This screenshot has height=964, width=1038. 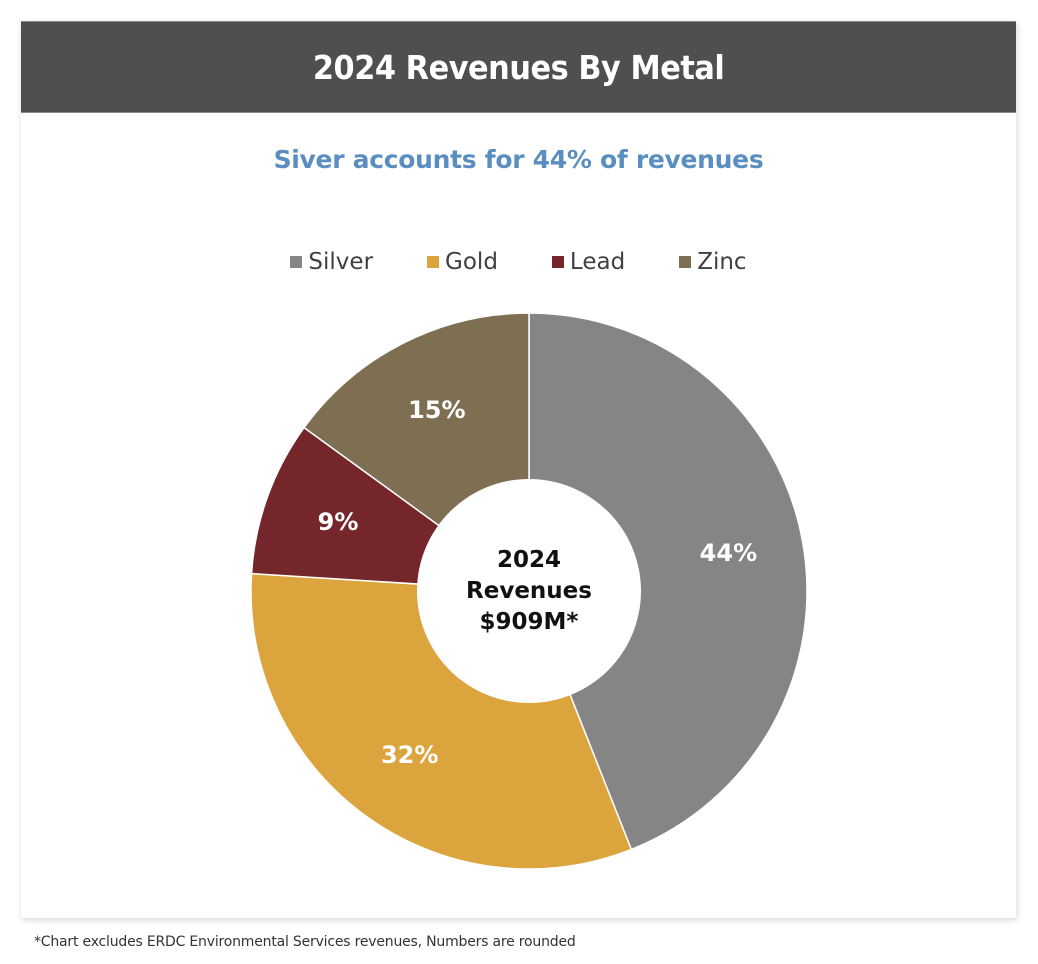 What do you see at coordinates (529, 560) in the screenshot?
I see `center-label-line: 2024` at bounding box center [529, 560].